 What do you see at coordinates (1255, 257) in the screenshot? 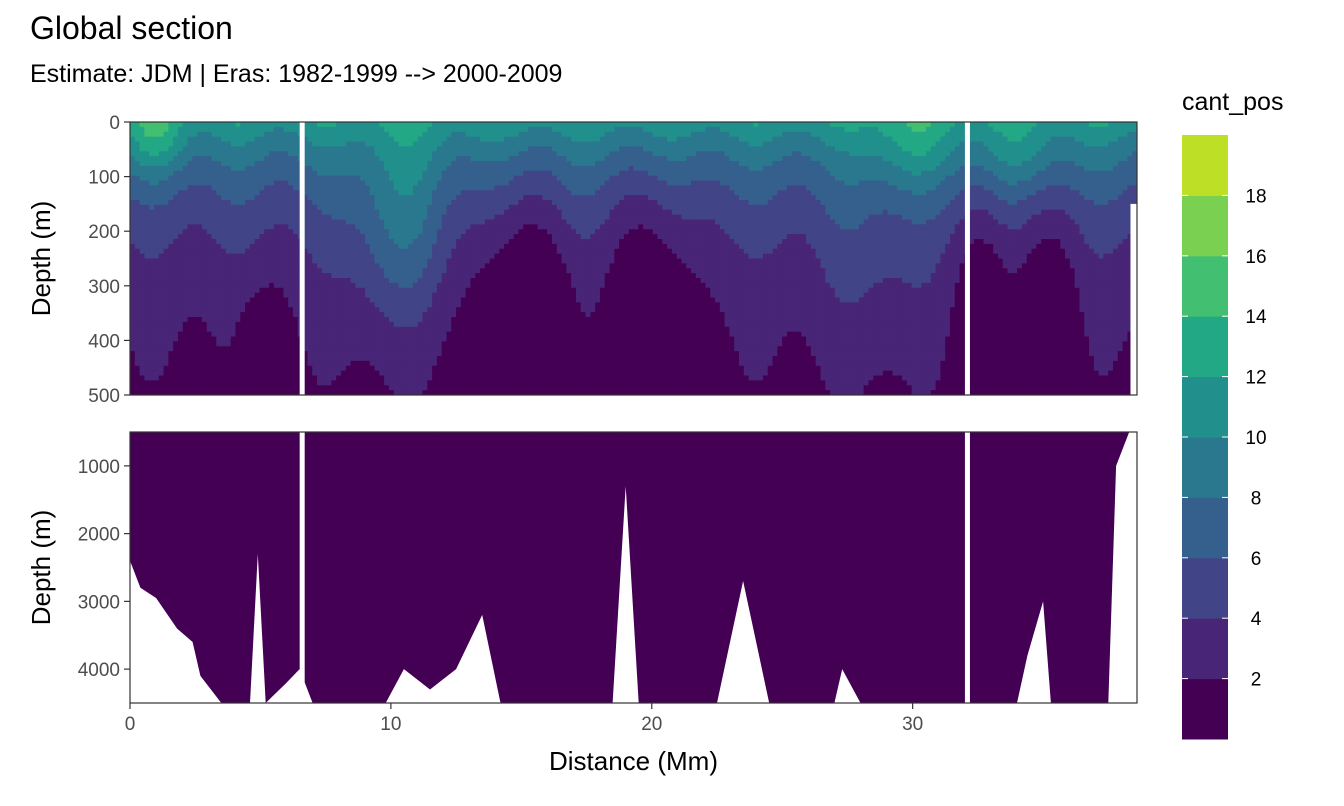
I see `legend-tick-label: 16` at bounding box center [1255, 257].